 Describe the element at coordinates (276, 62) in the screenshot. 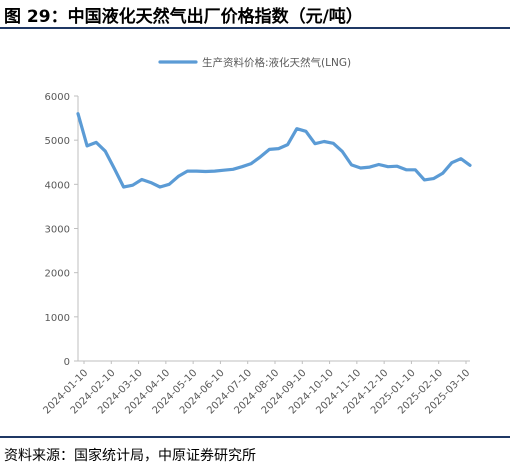

I see `legend-label: 生产资料价格:液化天然气(LNG)` at that location.